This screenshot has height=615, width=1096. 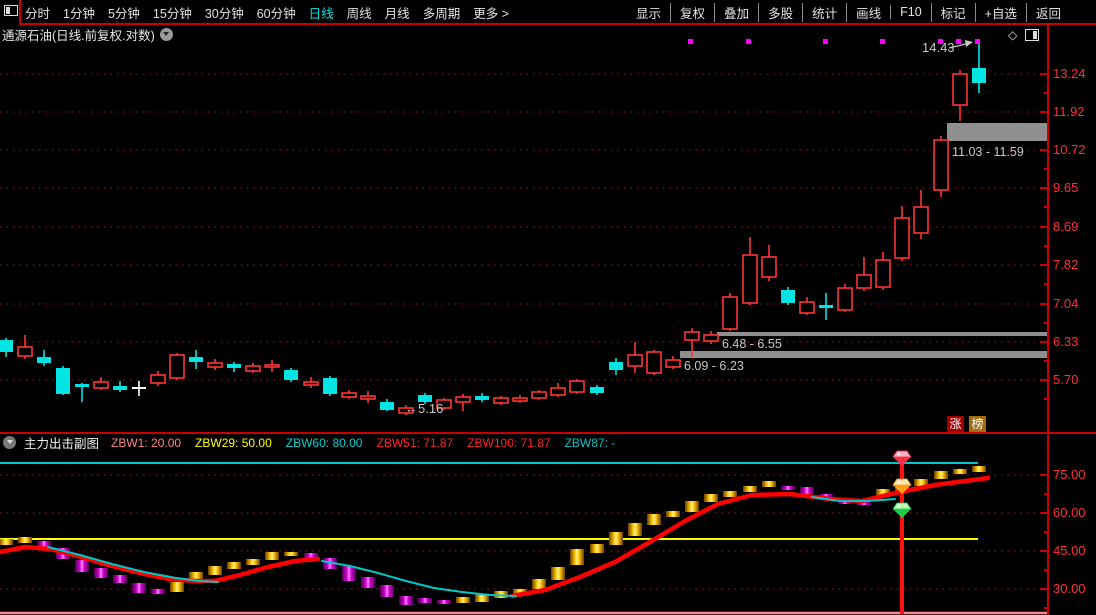 What do you see at coordinates (1069, 588) in the screenshot?
I see `indicator-axis-label: 30.00` at bounding box center [1069, 588].